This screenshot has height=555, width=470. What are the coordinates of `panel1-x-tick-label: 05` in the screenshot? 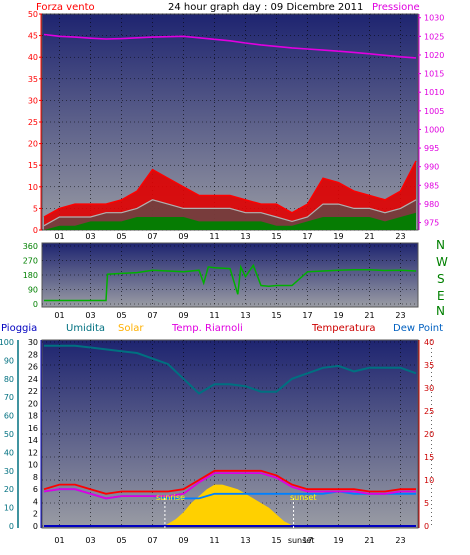 It's located at (121, 236).